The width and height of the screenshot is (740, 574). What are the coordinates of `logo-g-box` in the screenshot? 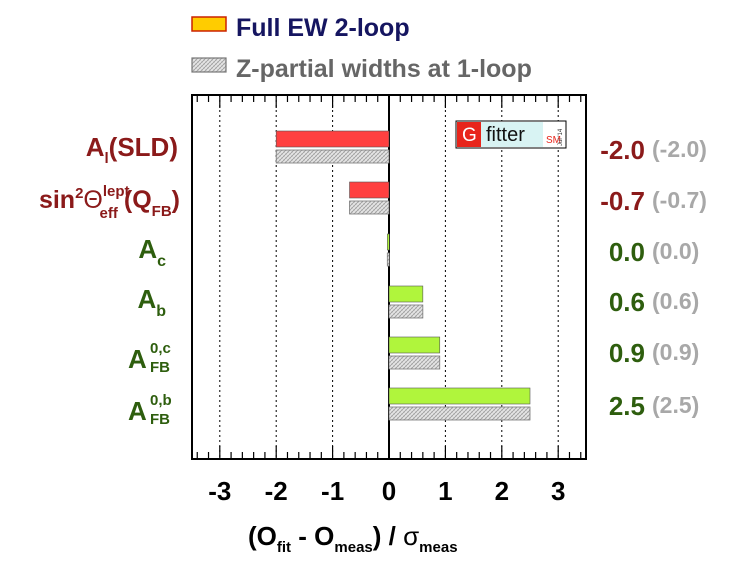 It's located at (469, 134).